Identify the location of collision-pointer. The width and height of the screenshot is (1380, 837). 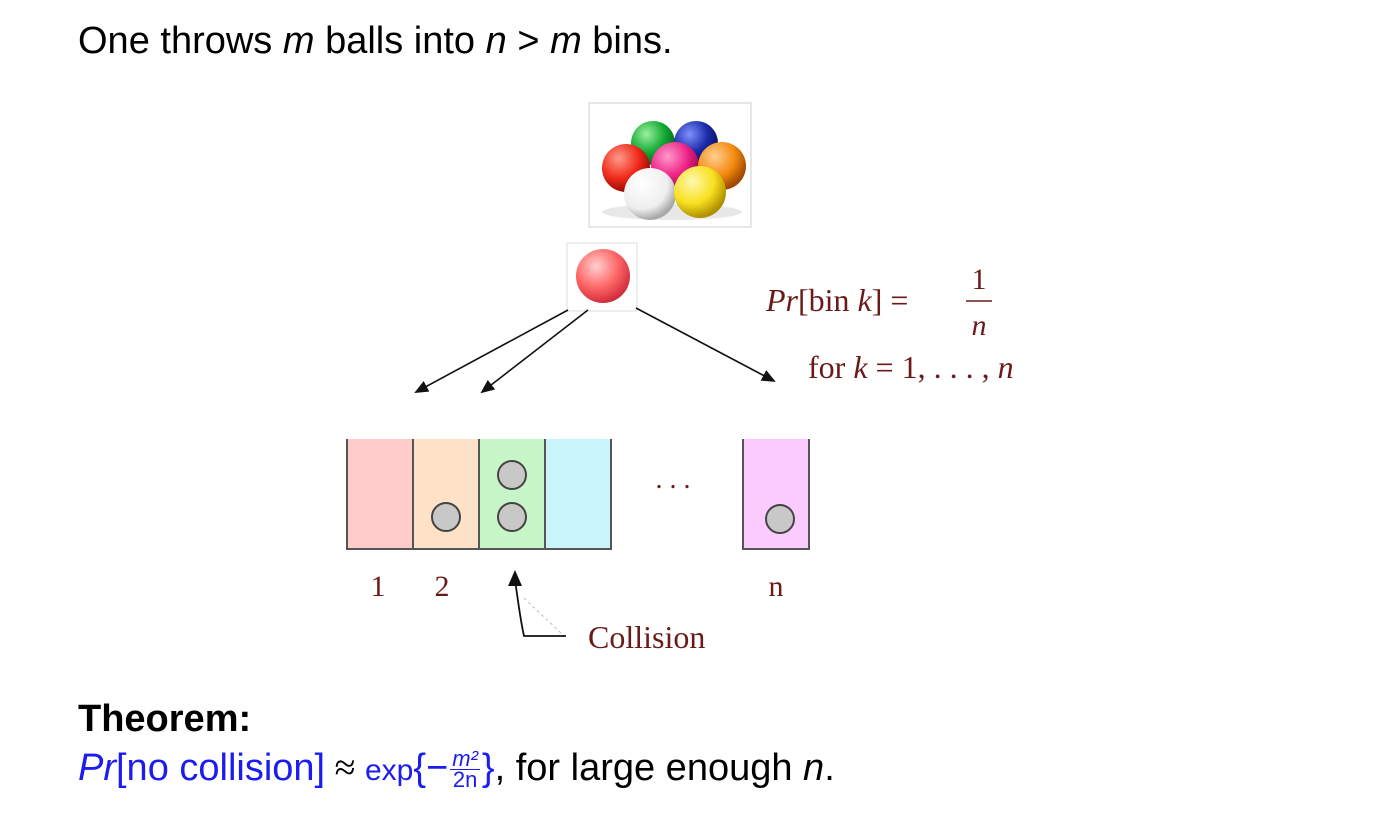
(537, 603).